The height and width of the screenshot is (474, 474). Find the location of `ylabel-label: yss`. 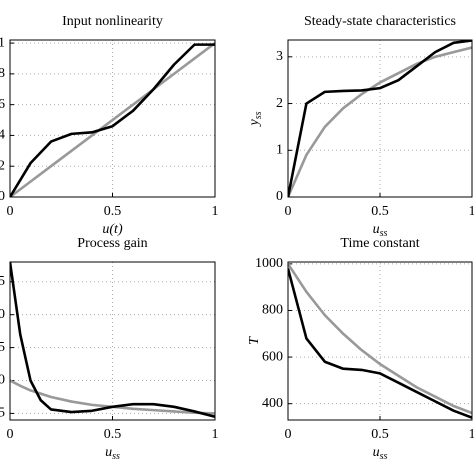

ylabel-label: yss is located at coordinates (255, 119).